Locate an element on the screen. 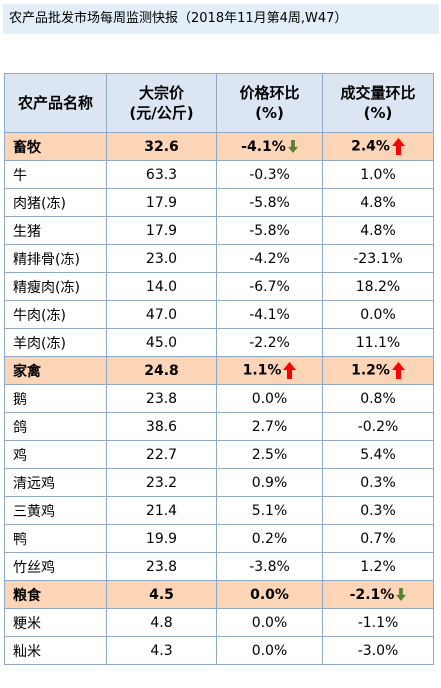 The height and width of the screenshot is (688, 441). table-row: 清远鸡 23.2 0.9% 0.3% is located at coordinates (219, 482).